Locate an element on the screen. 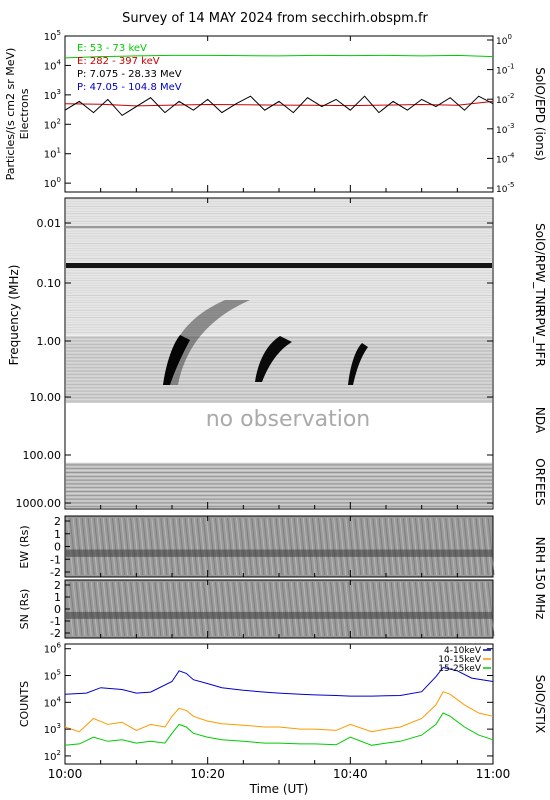  epd-legend-3: P: 47.05 - 104.8 MeV is located at coordinates (129, 87).